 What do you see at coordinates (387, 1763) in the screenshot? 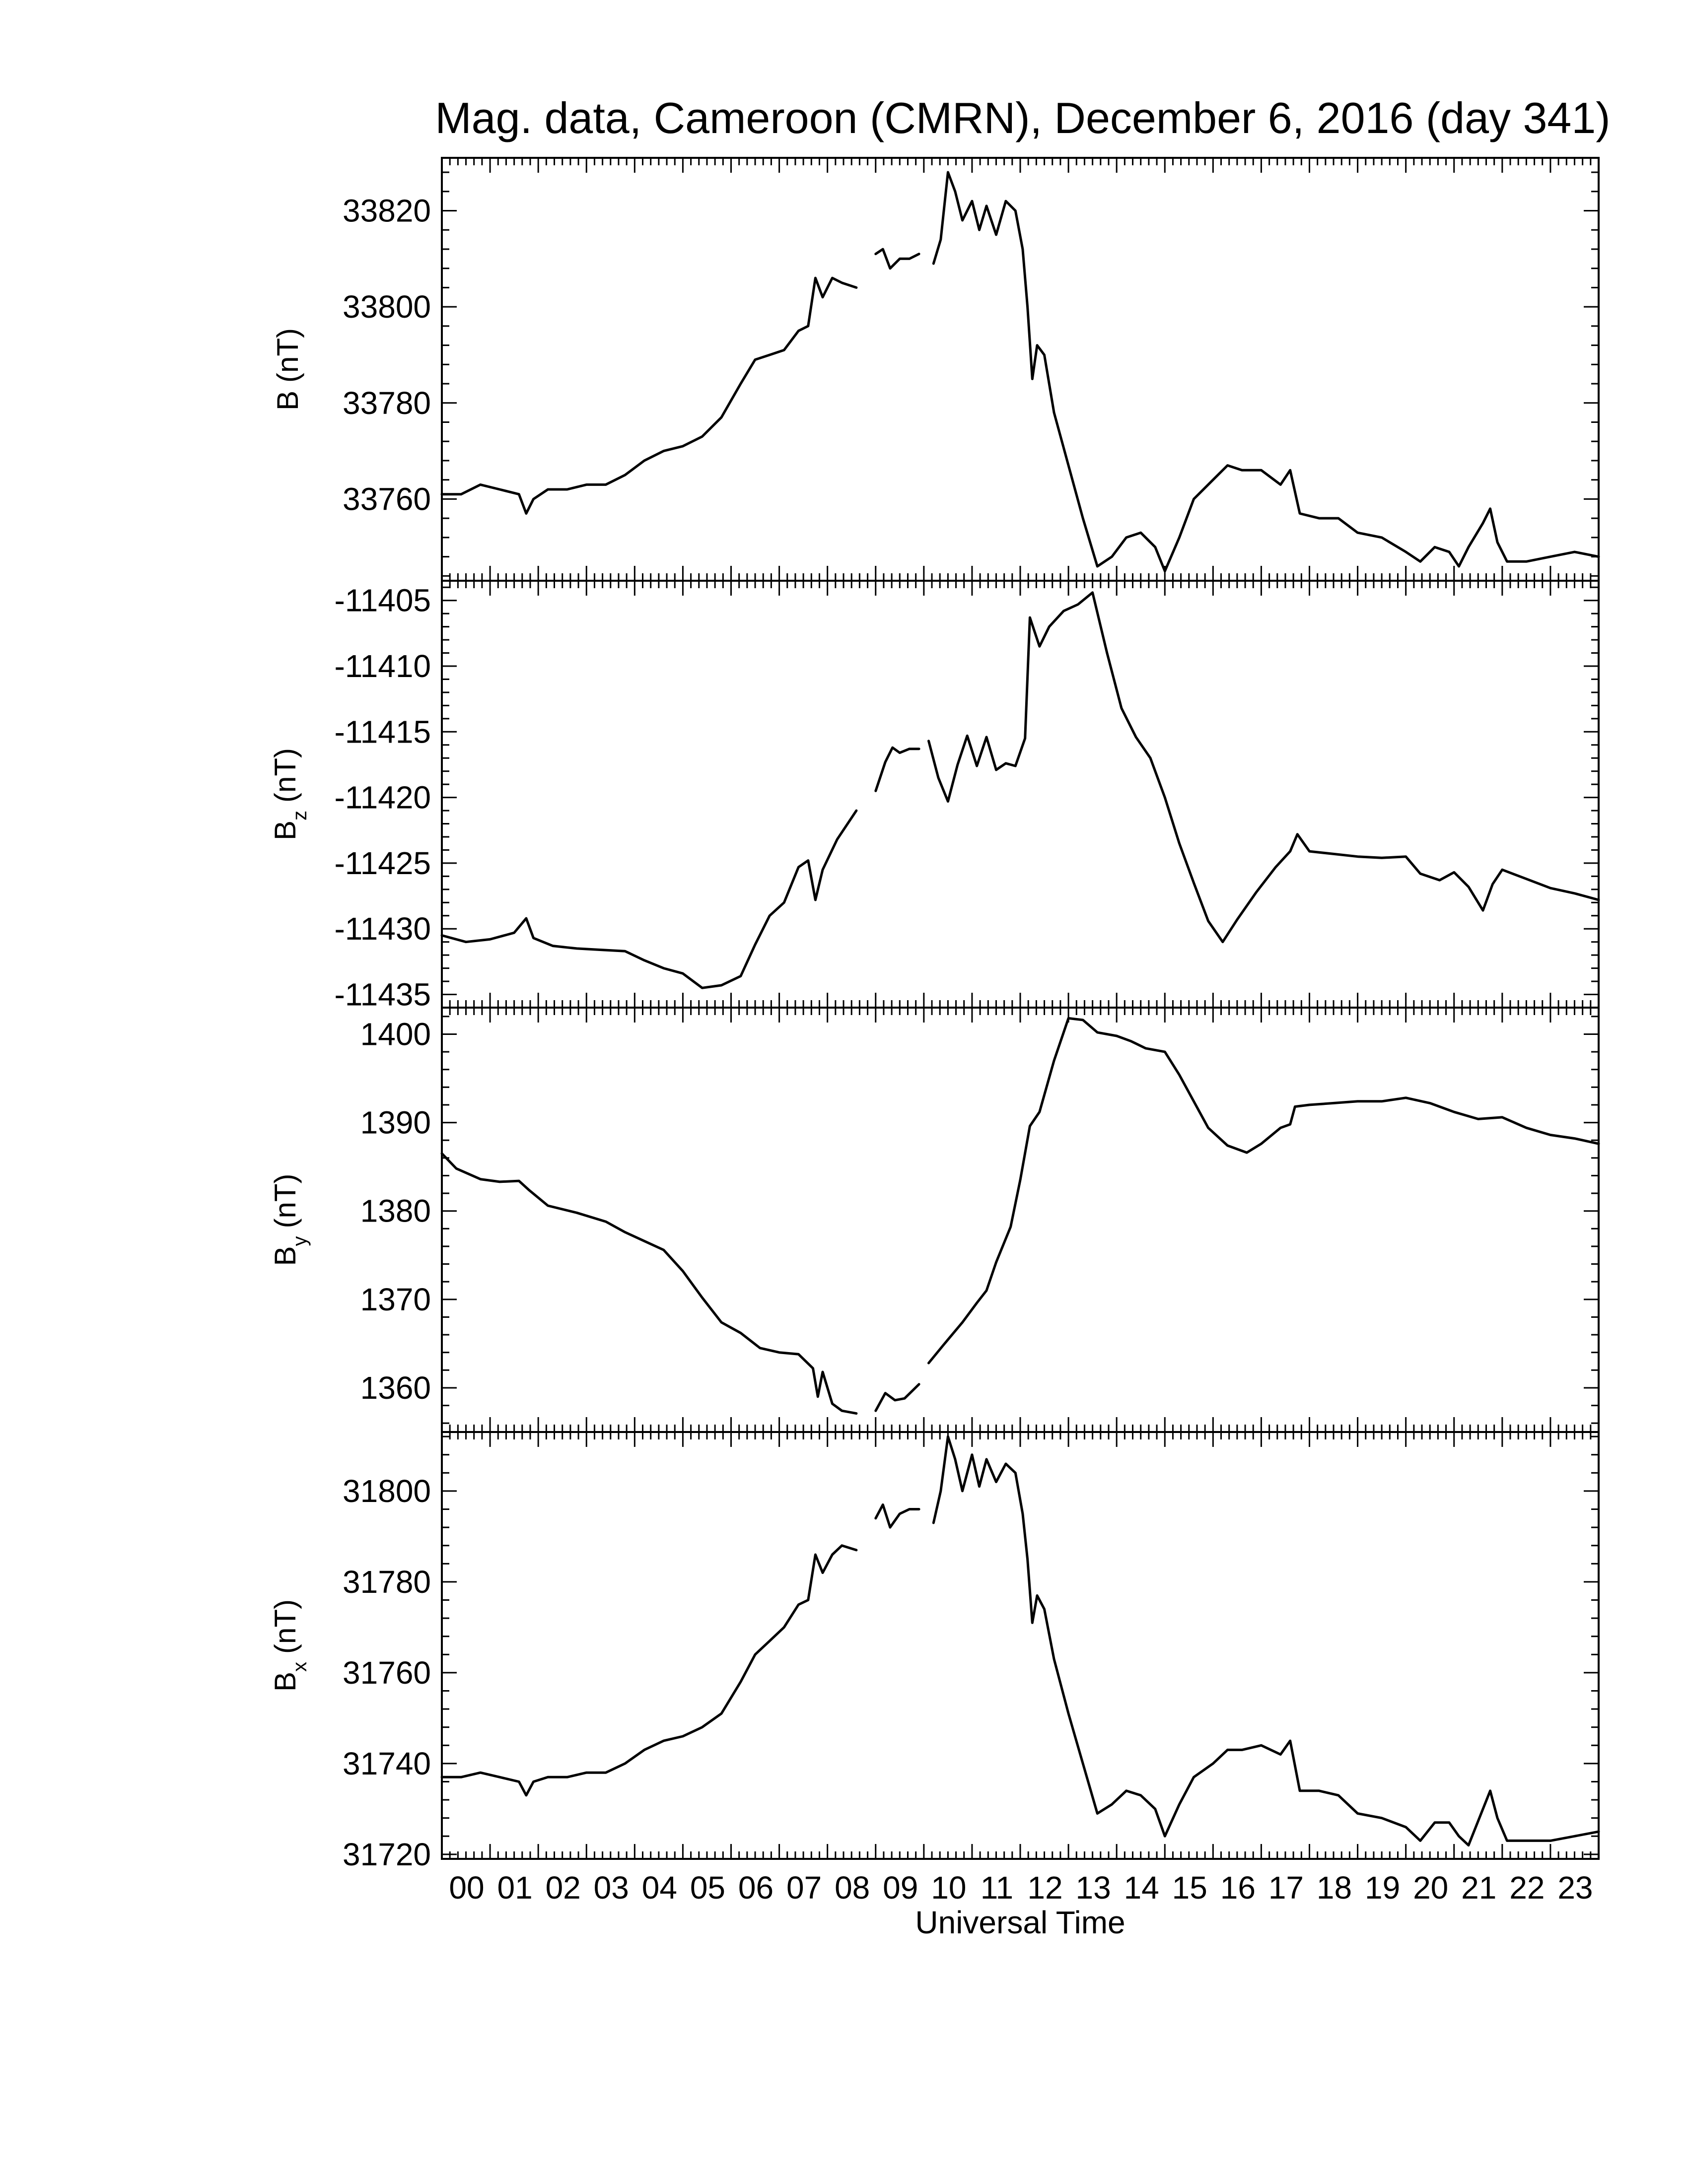
I see `y-tick-label: 31740` at bounding box center [387, 1763].